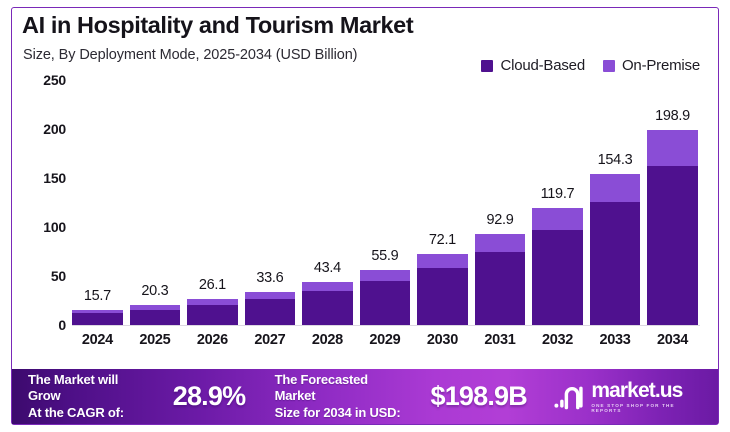  Describe the element at coordinates (660, 65) in the screenshot. I see `legend-label: On-Premise` at that location.